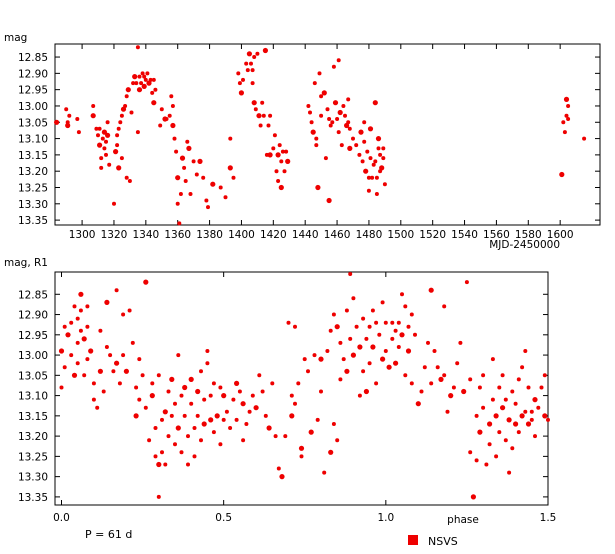 Image resolution: width=615 pixels, height=554 pixels. I want to click on y-tick-label: 12.95, so click(33, 91).